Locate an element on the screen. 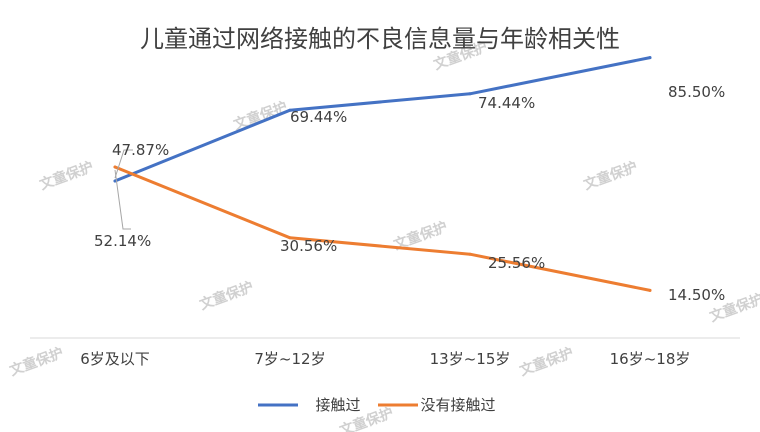 The image size is (760, 432). watermark-text-2: 文童保护 is located at coordinates (260, 115).